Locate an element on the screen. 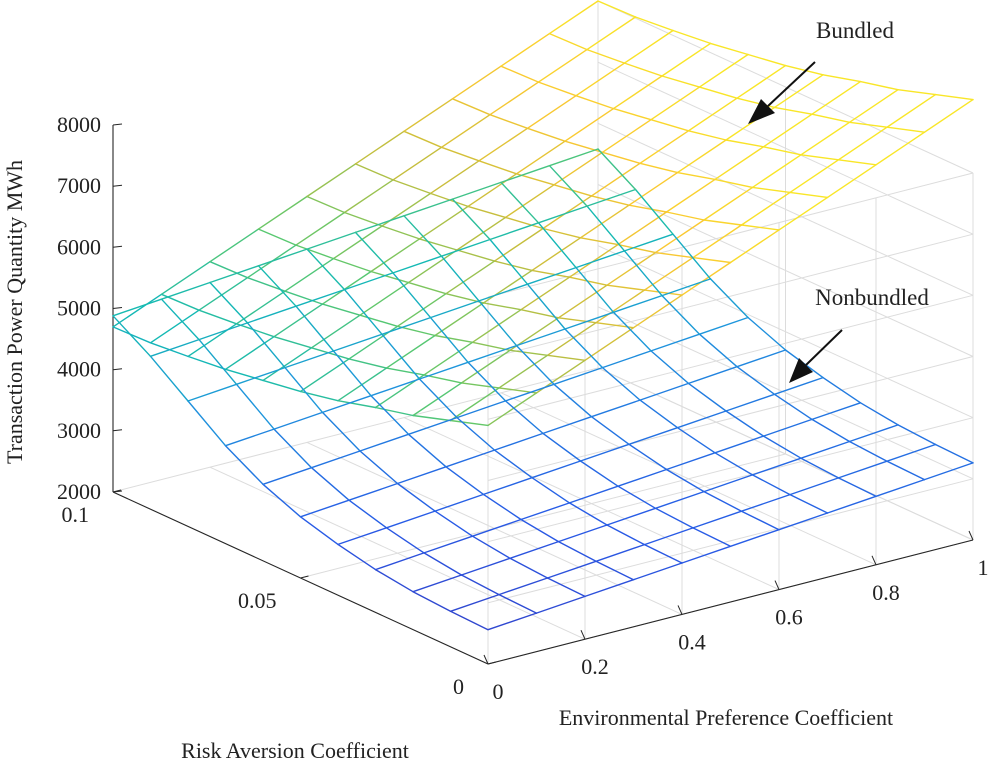  y-tick-label-4: 0.8 is located at coordinates (886, 592).